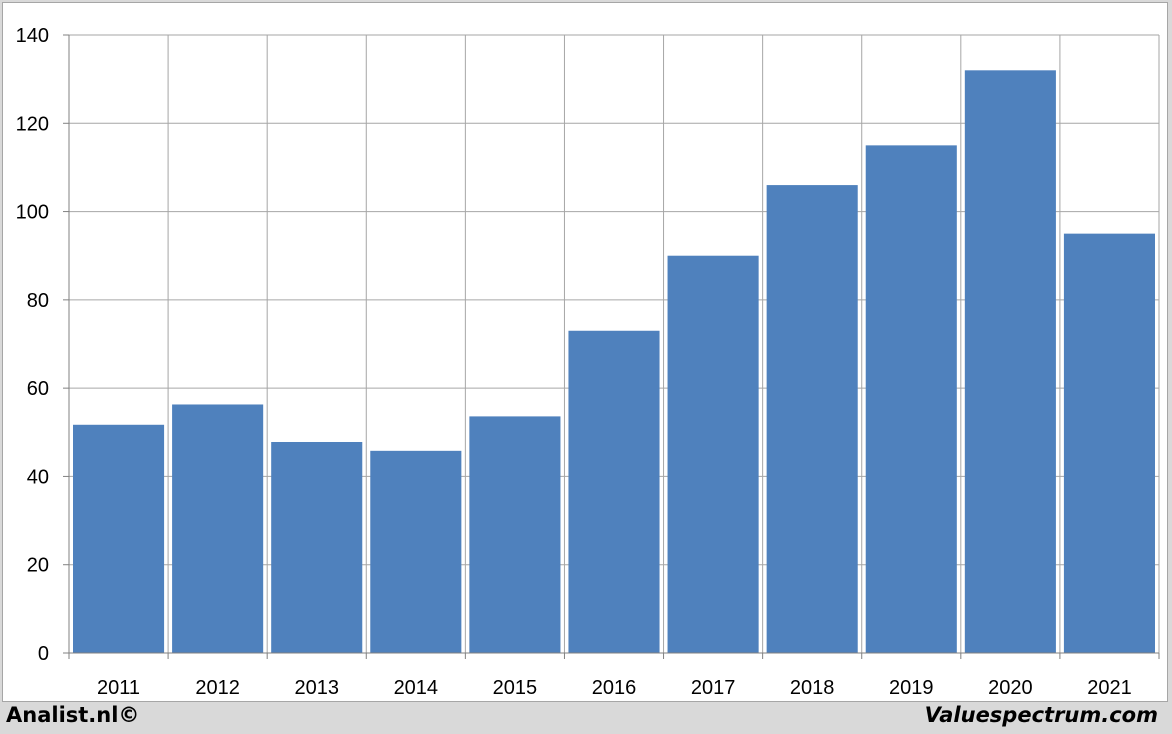  Describe the element at coordinates (713, 688) in the screenshot. I see `x-tick-label: 2017` at that location.